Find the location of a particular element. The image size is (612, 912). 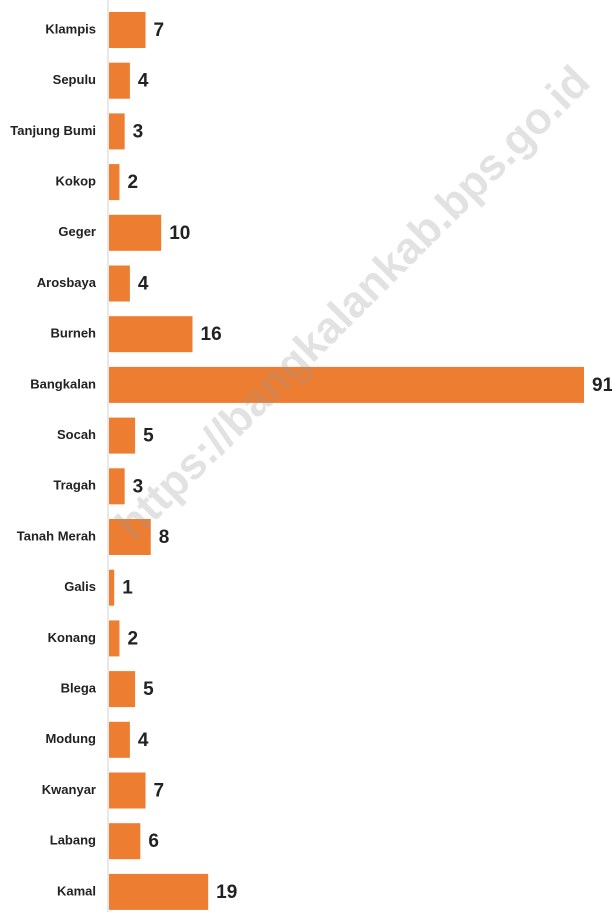

value-label: 8 is located at coordinates (164, 537).